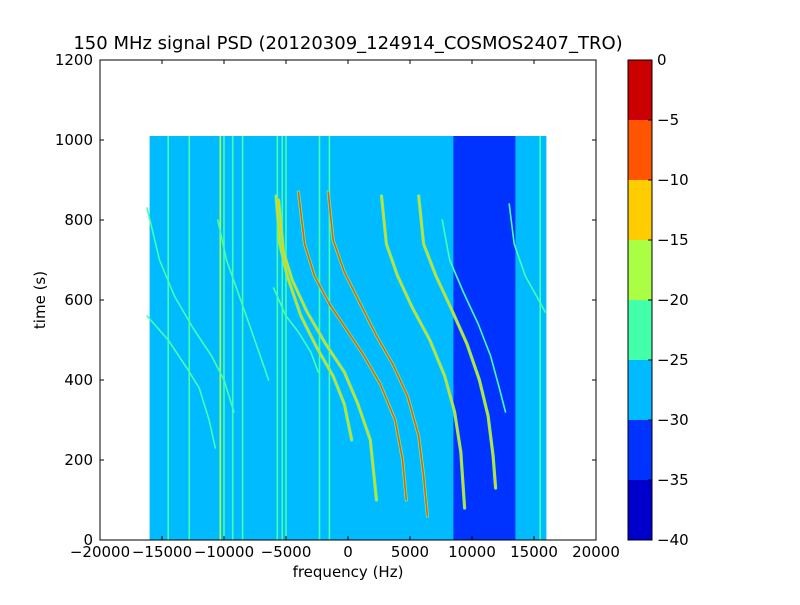  I want to click on colorbar-tick-label: −10, so click(673, 180).